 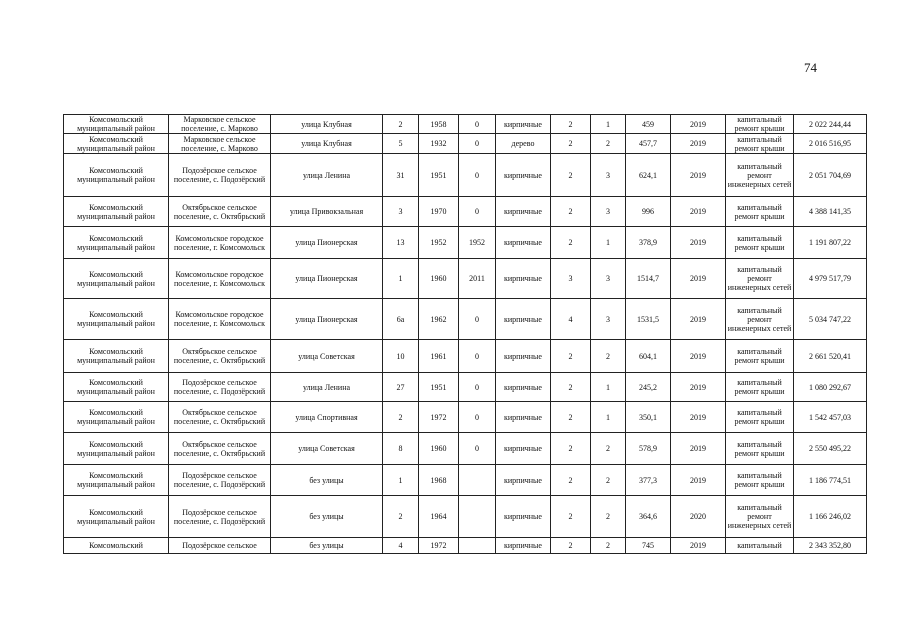 What do you see at coordinates (648, 516) in the screenshot?
I see `cell-area: 364,6` at bounding box center [648, 516].